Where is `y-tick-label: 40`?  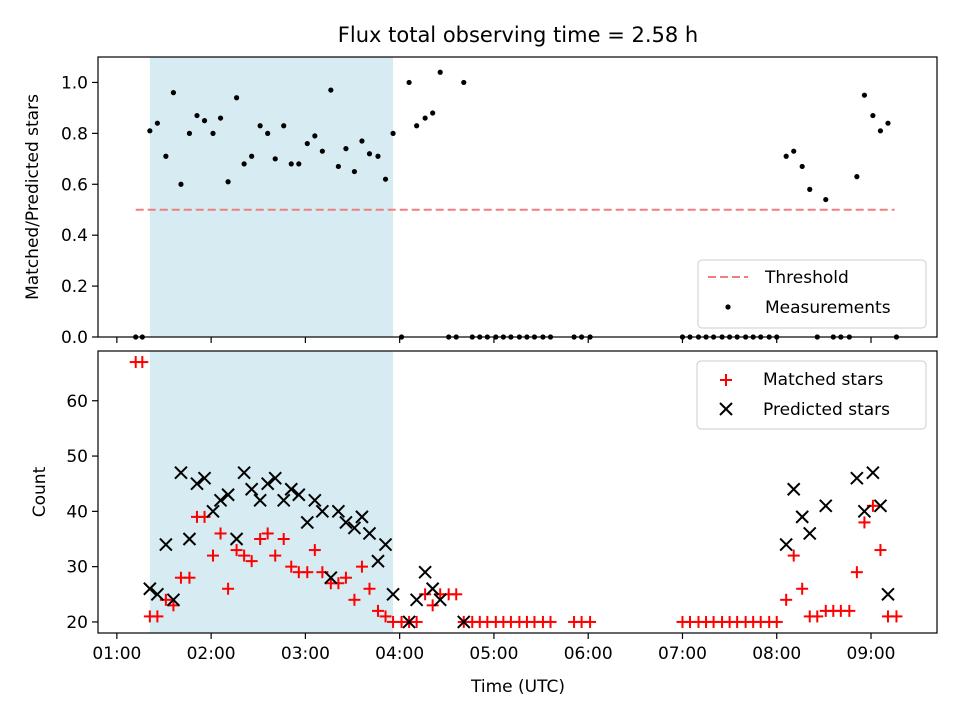 y-tick-label: 40 is located at coordinates (77, 512).